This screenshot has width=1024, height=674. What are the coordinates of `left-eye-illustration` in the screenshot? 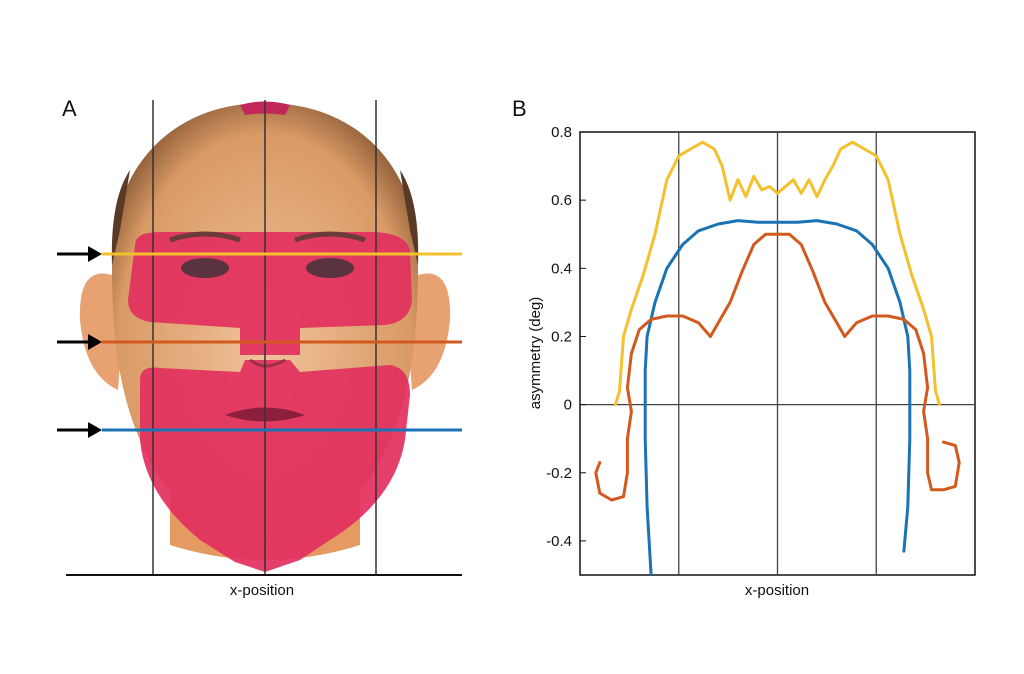 It's located at (205, 268).